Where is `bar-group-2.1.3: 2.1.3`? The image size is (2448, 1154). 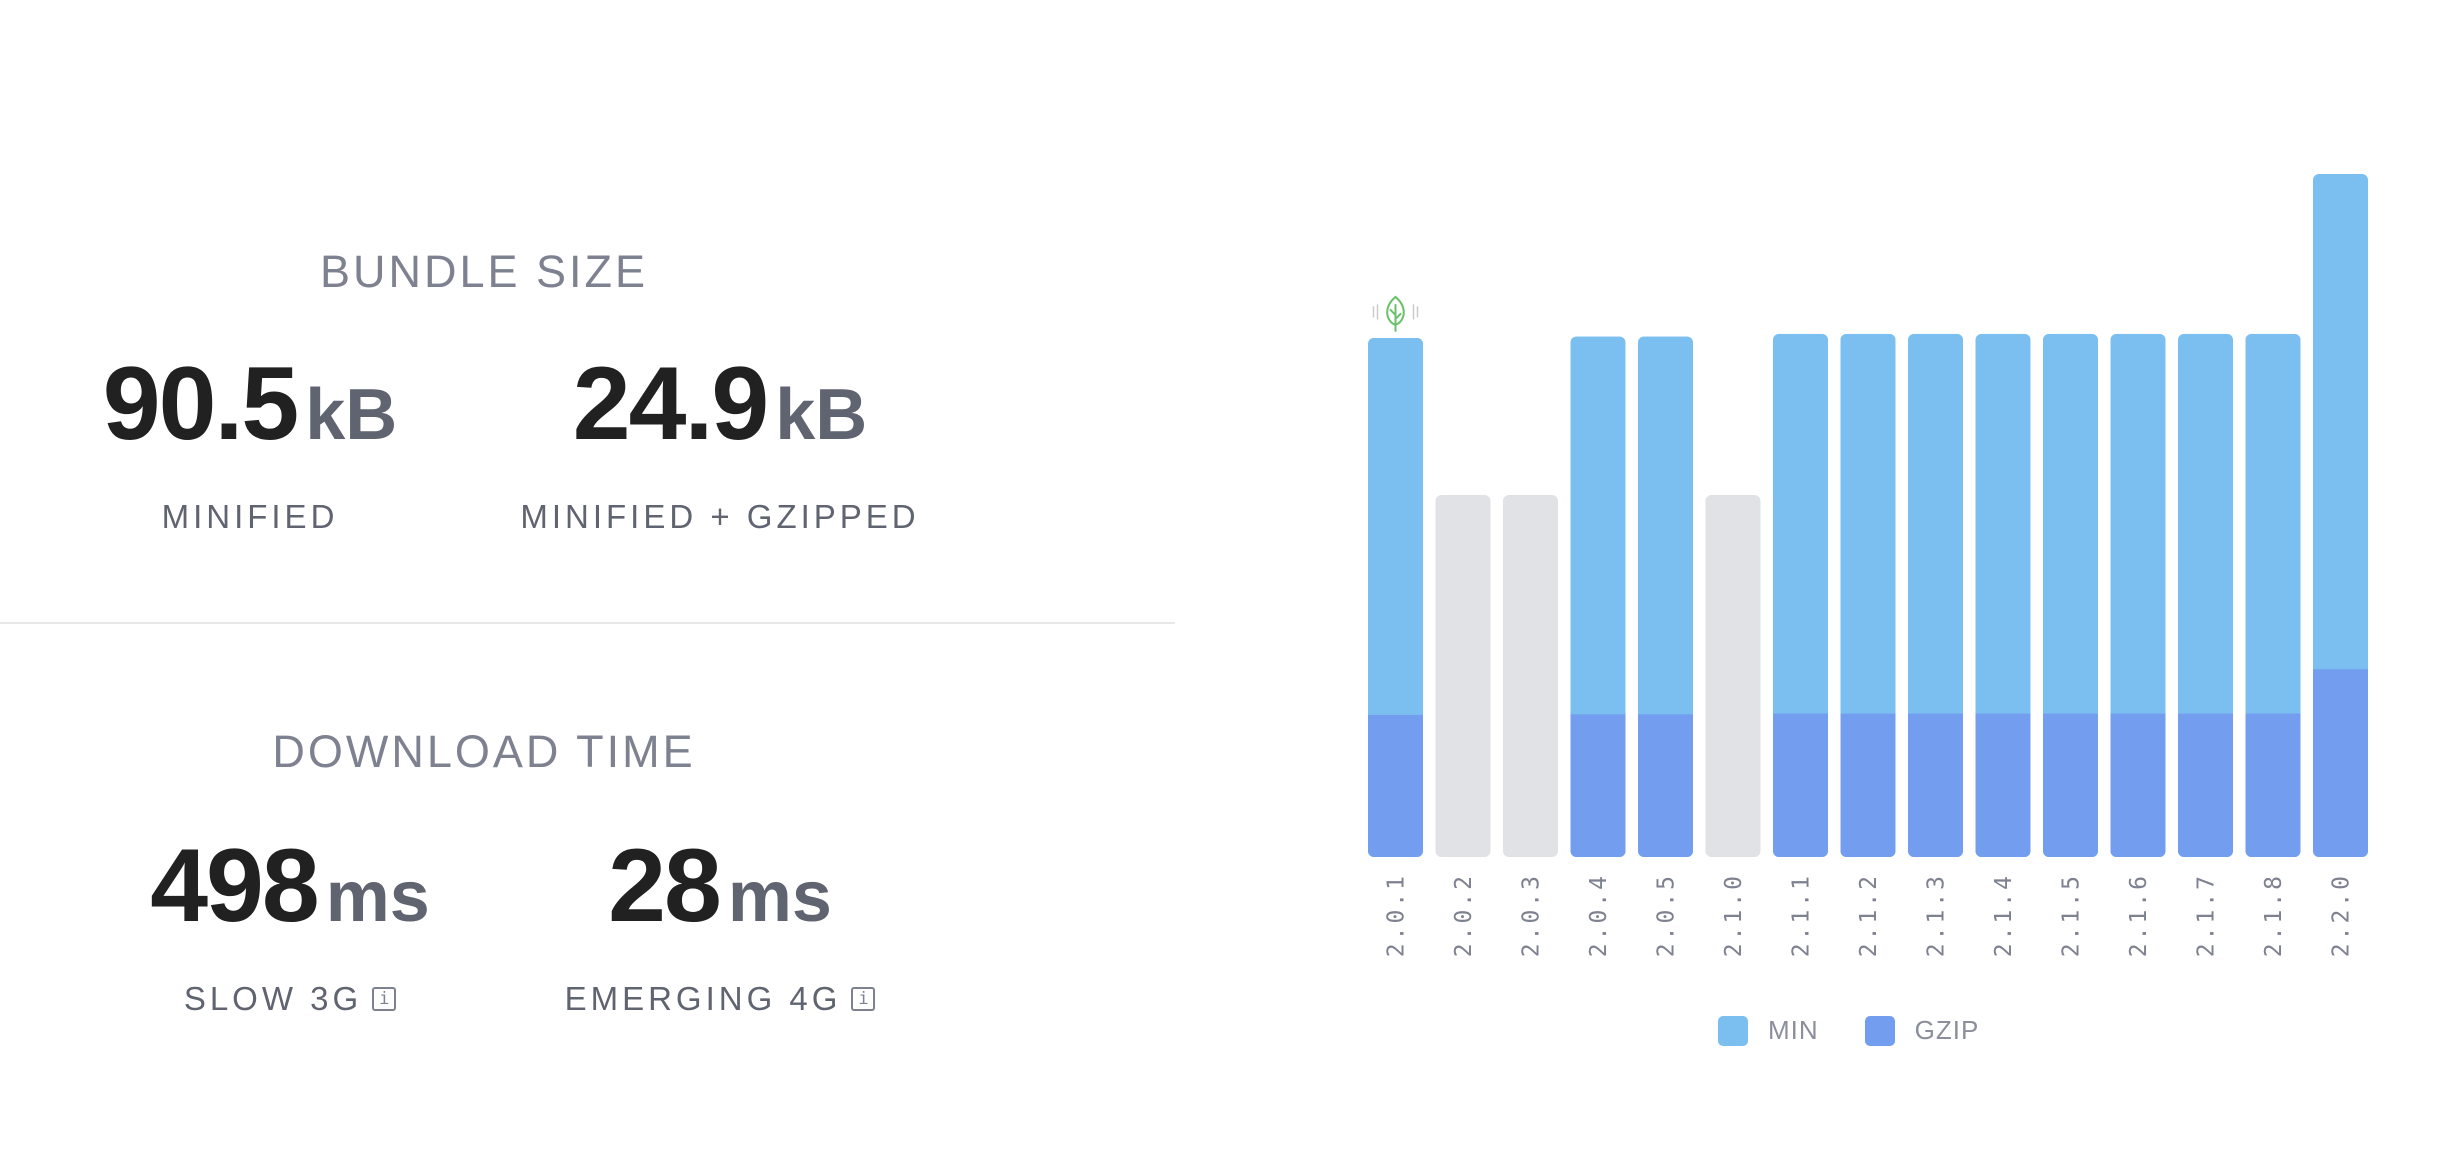 bar-group-2.1.3: 2.1.3 is located at coordinates (1935, 645).